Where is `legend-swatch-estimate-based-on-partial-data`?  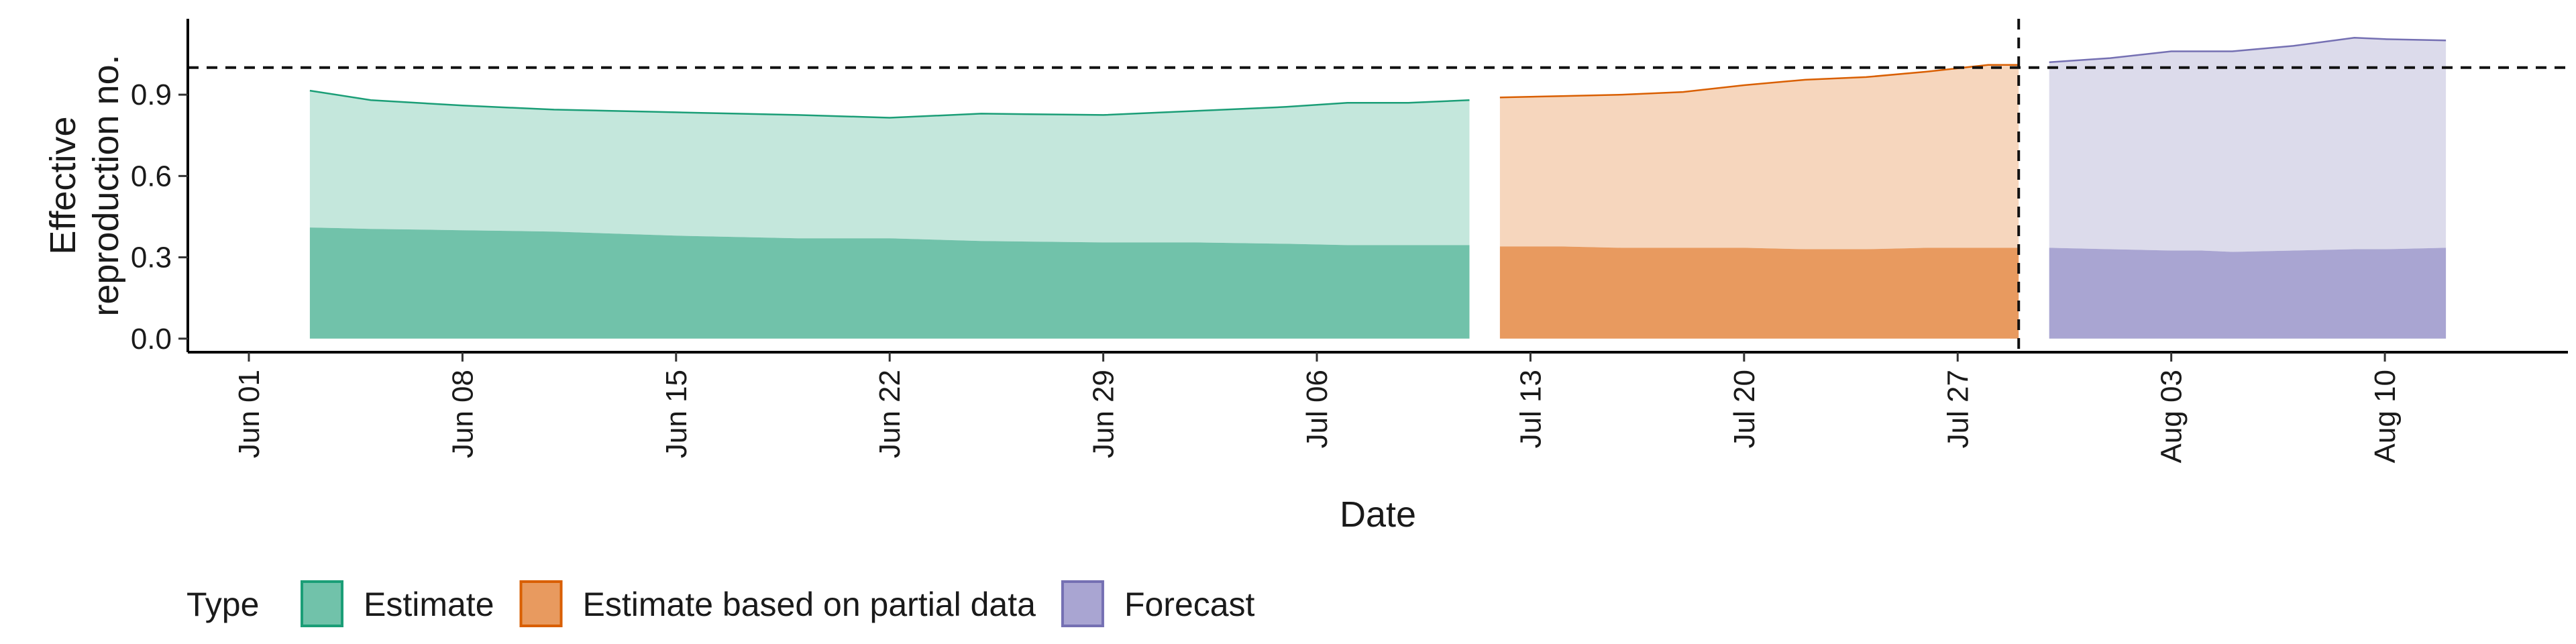
legend-swatch-estimate-based-on-partial-data is located at coordinates (541, 603).